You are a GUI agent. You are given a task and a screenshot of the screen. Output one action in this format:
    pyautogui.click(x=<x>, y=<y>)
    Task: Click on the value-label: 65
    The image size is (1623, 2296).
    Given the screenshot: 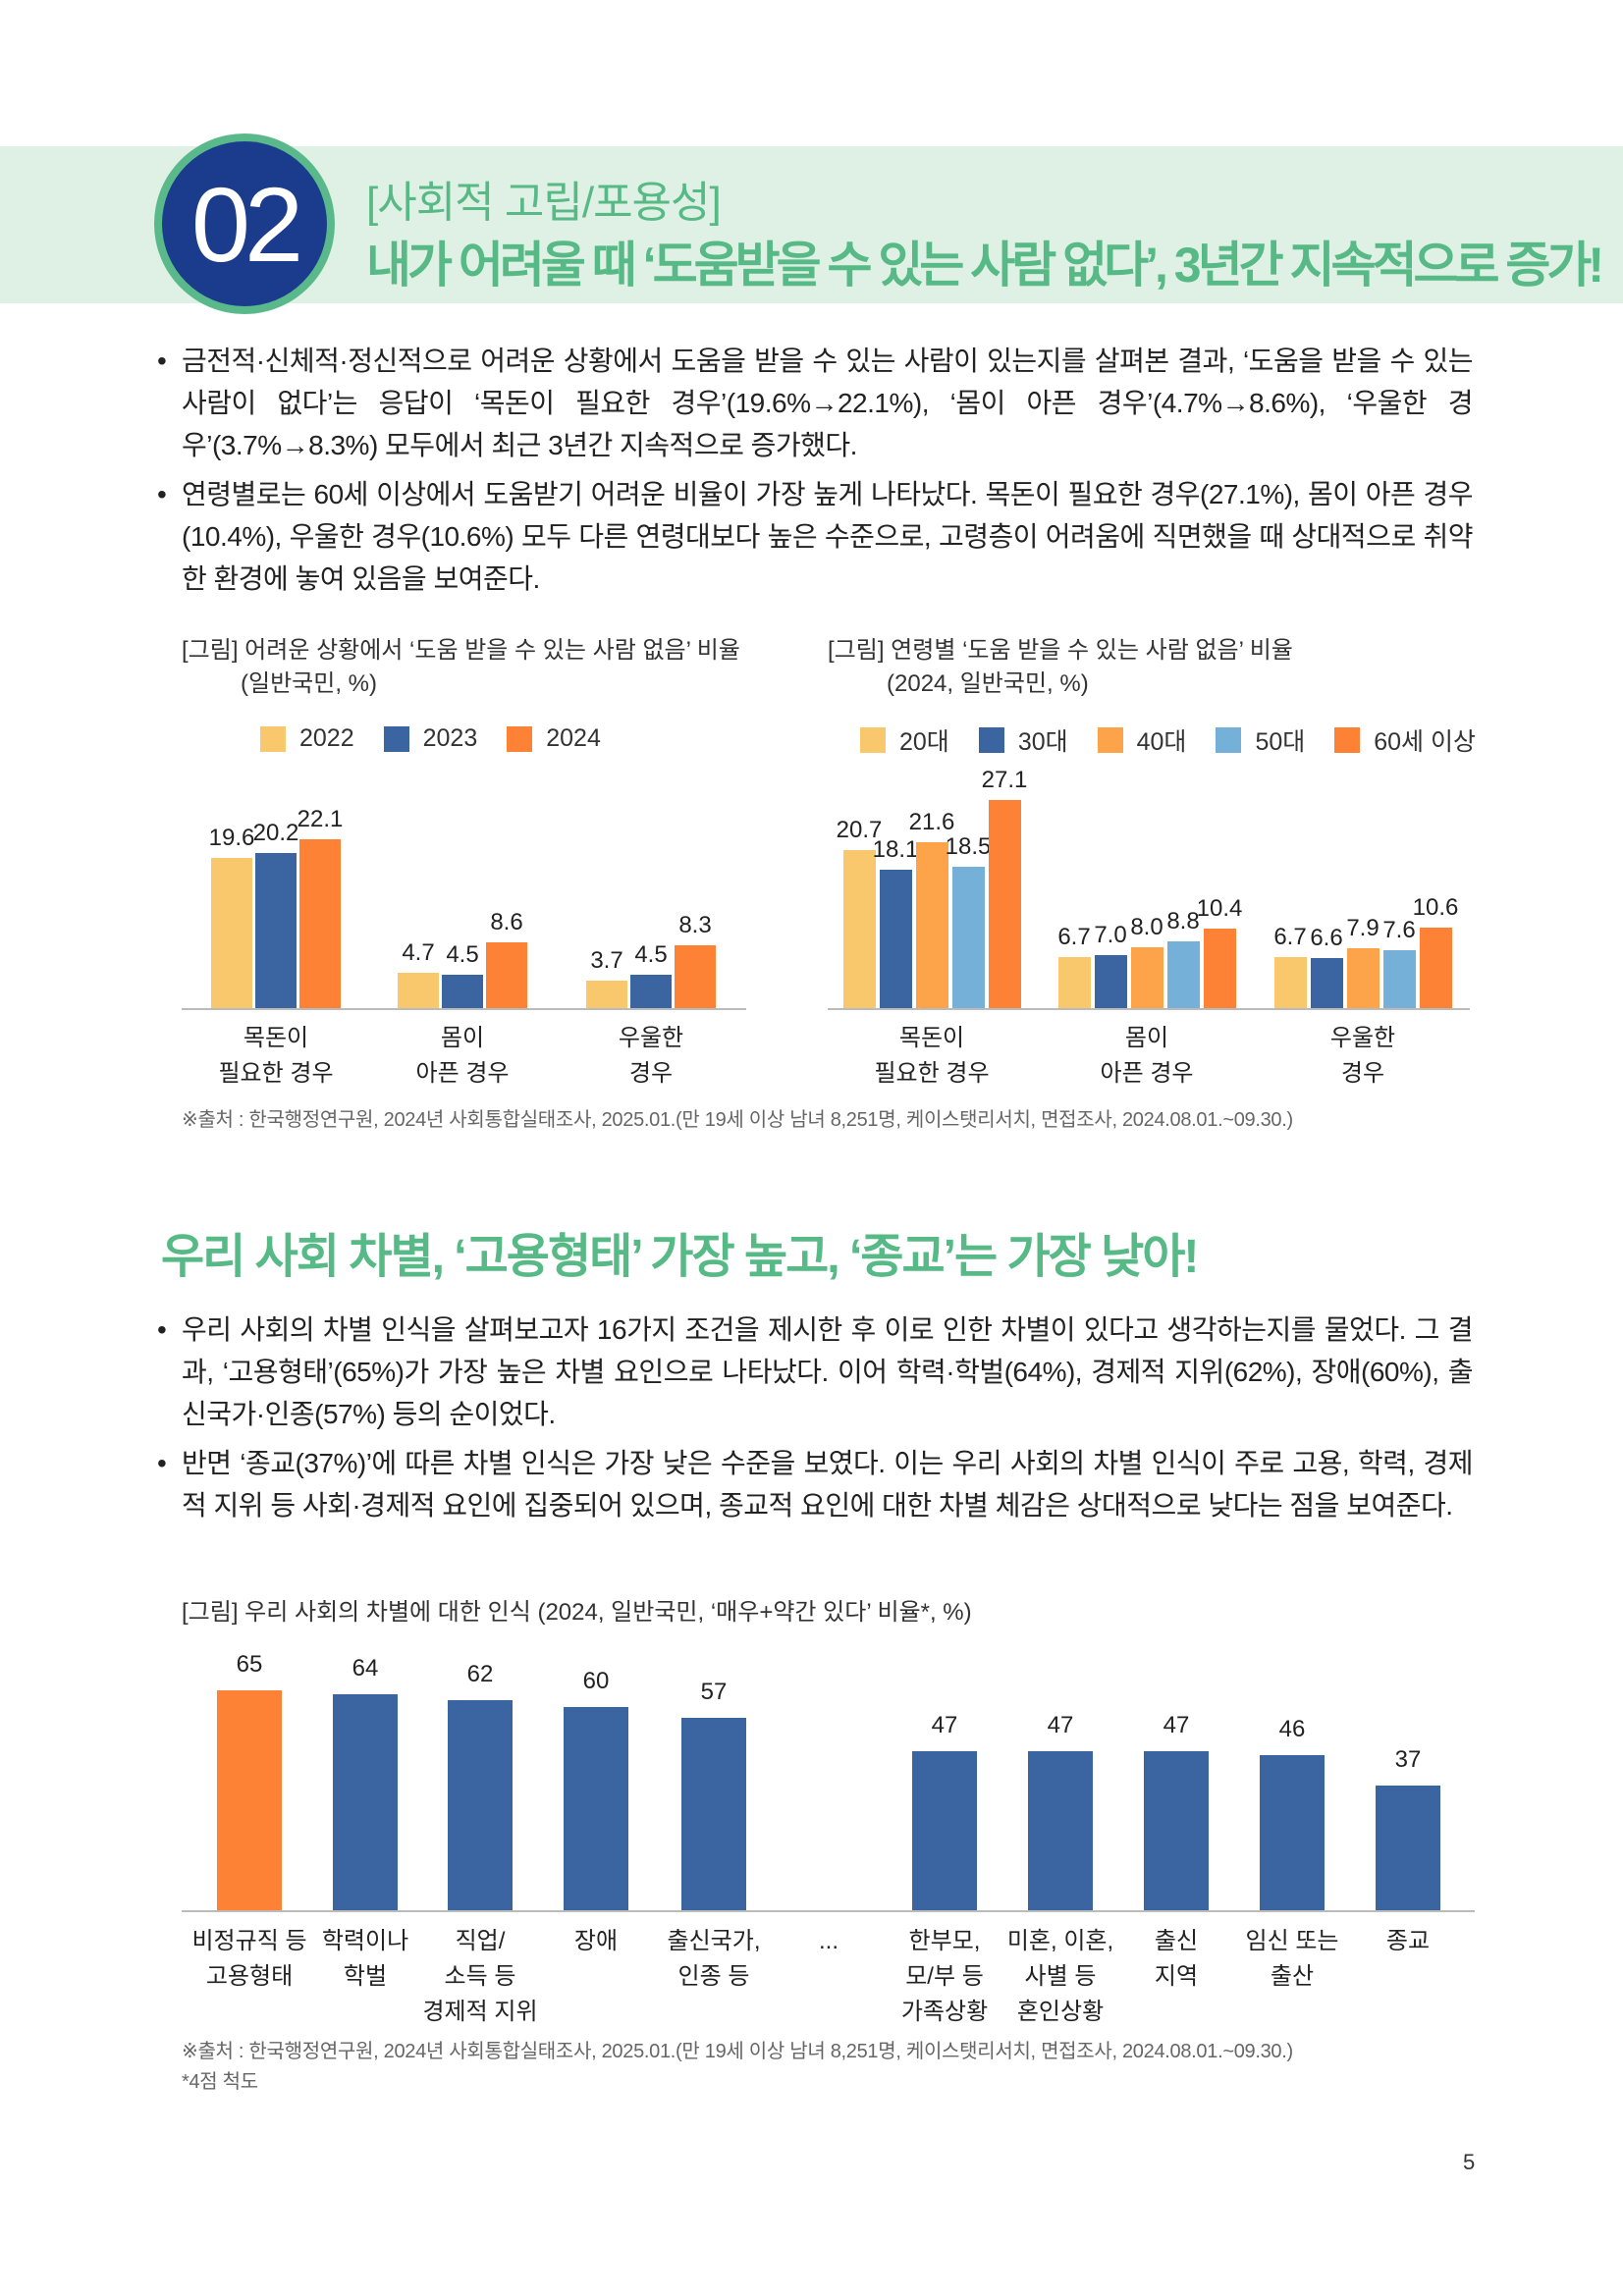 What is the action you would take?
    pyautogui.click(x=249, y=1665)
    